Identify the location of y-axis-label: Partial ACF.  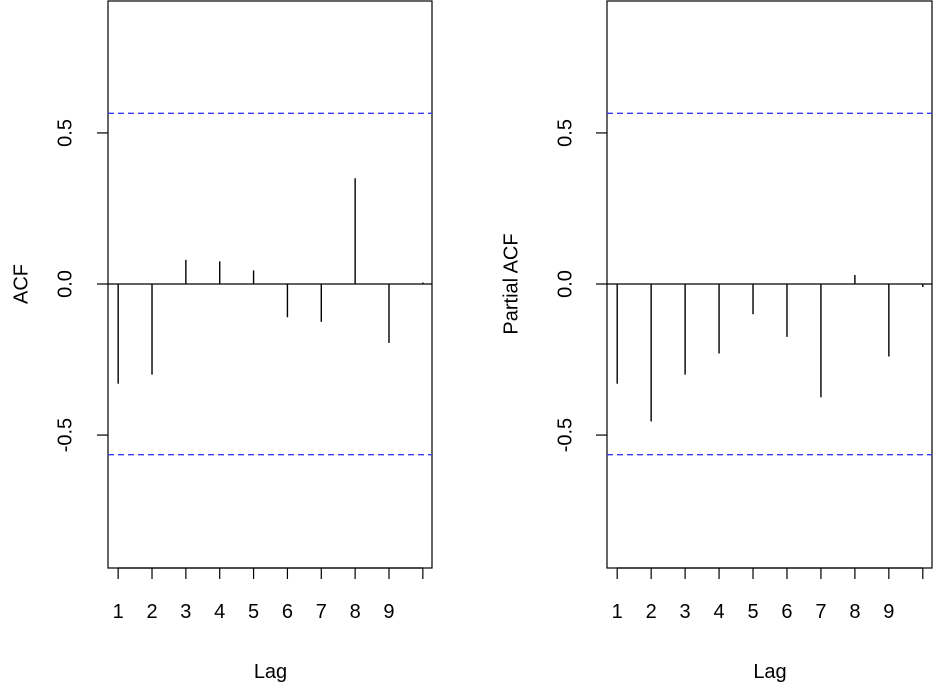
(511, 283).